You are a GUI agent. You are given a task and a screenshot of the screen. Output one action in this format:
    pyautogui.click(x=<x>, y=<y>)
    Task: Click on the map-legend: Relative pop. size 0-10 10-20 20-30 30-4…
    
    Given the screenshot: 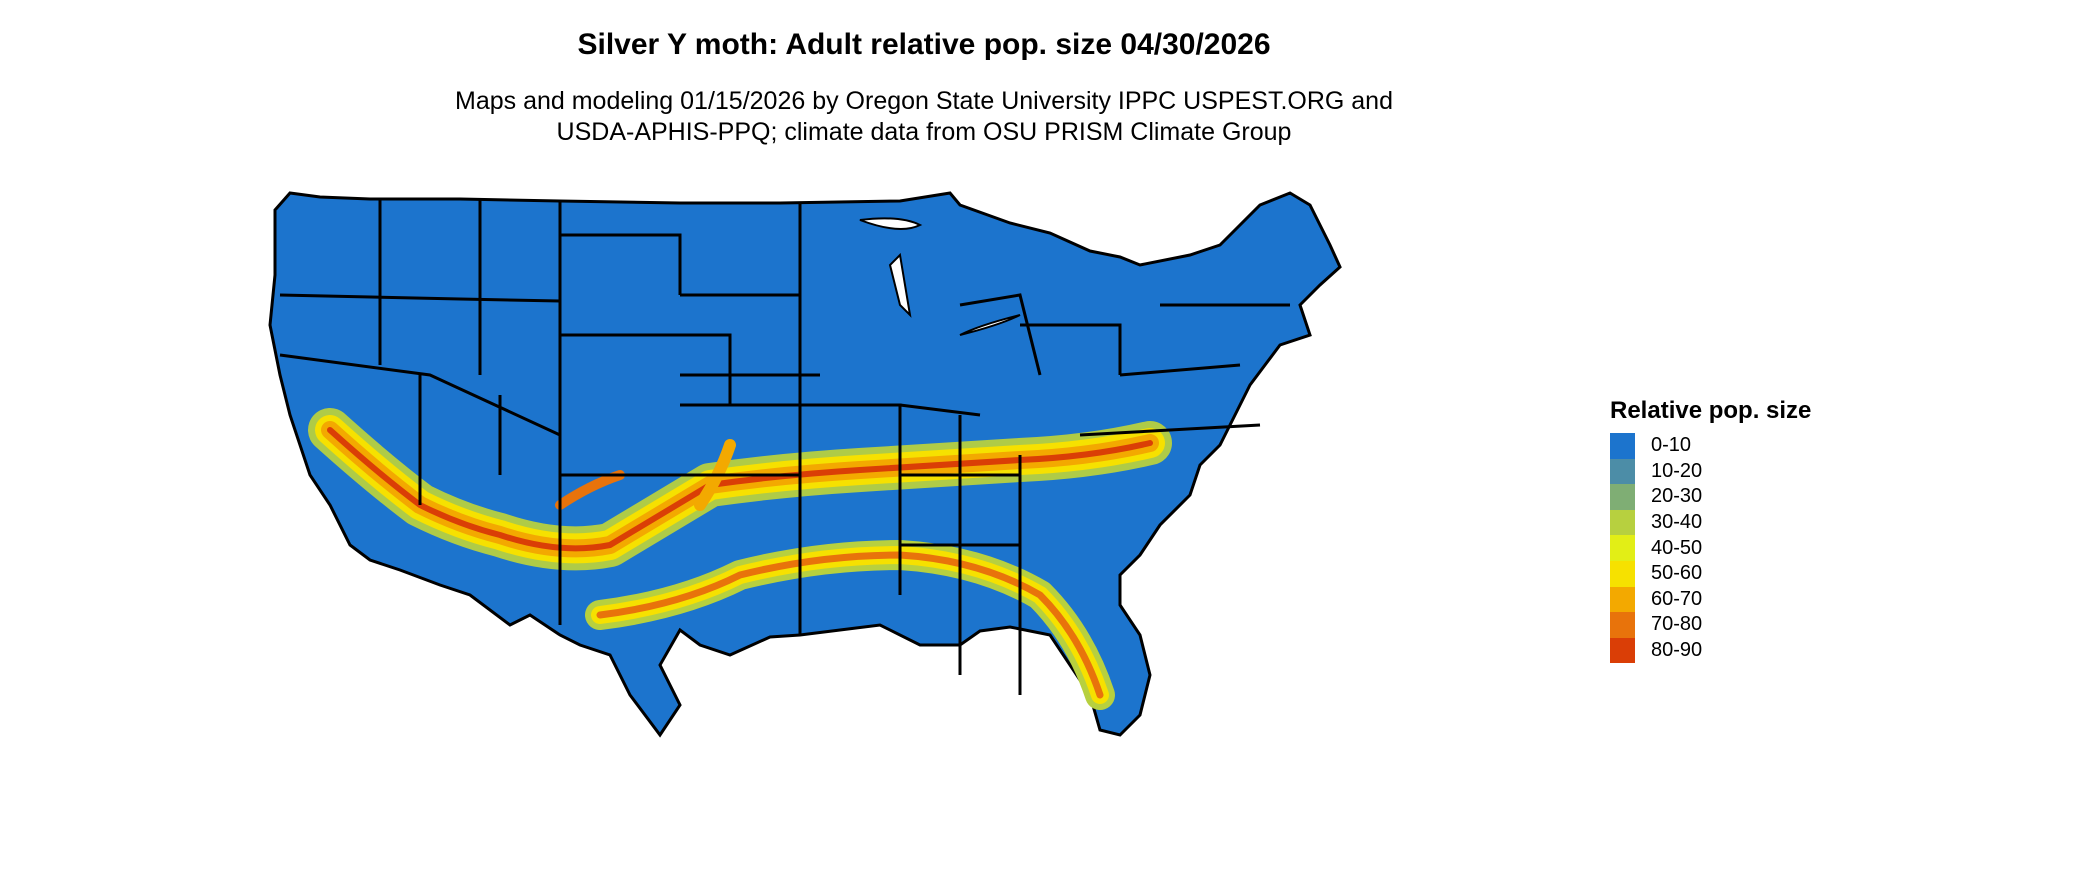 What is the action you would take?
    pyautogui.click(x=1711, y=530)
    